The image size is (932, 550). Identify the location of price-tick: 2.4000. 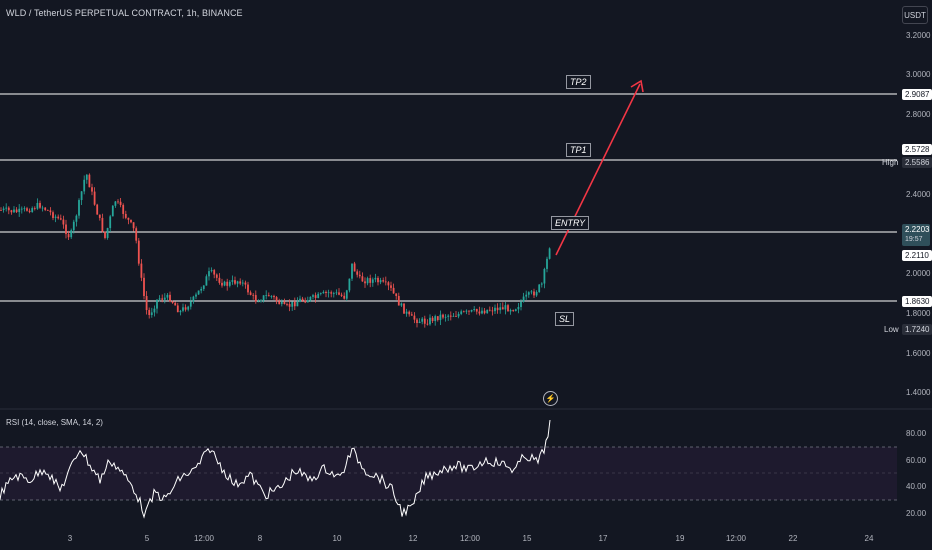
(918, 194).